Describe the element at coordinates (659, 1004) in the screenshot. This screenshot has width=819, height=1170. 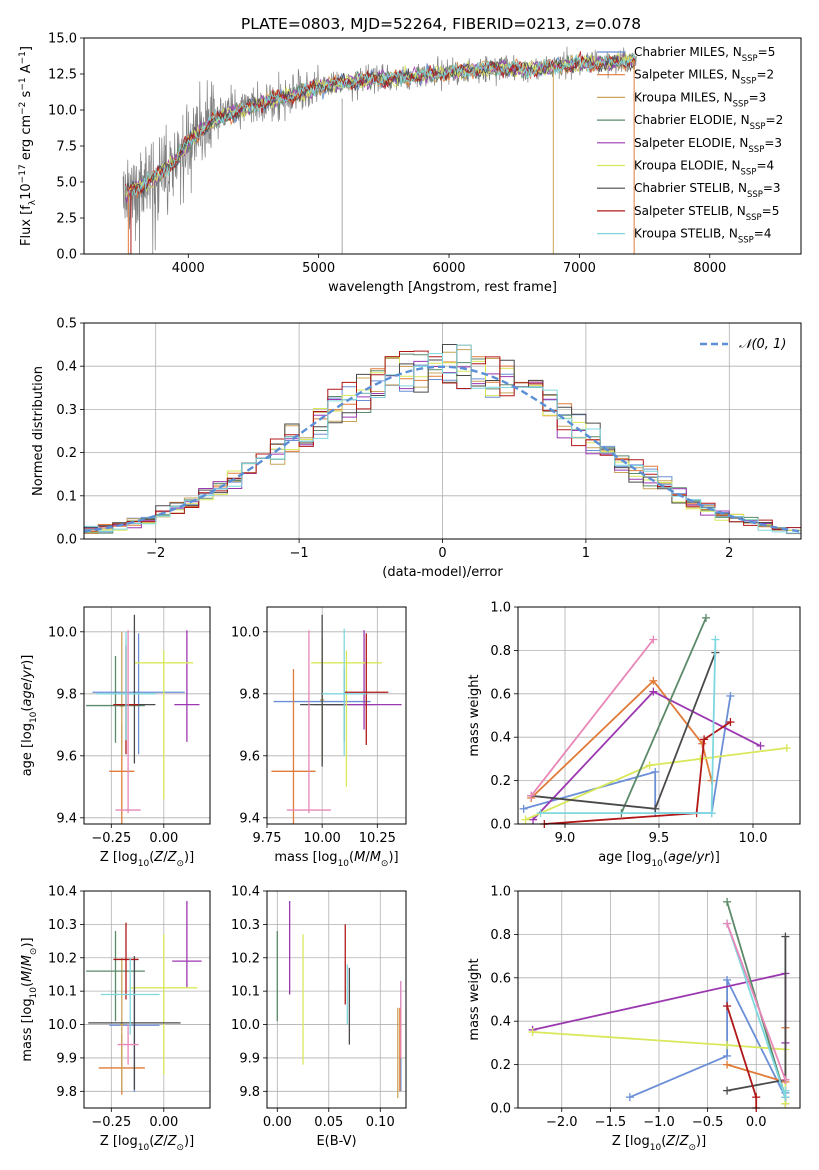
I see `weight-plot-area` at that location.